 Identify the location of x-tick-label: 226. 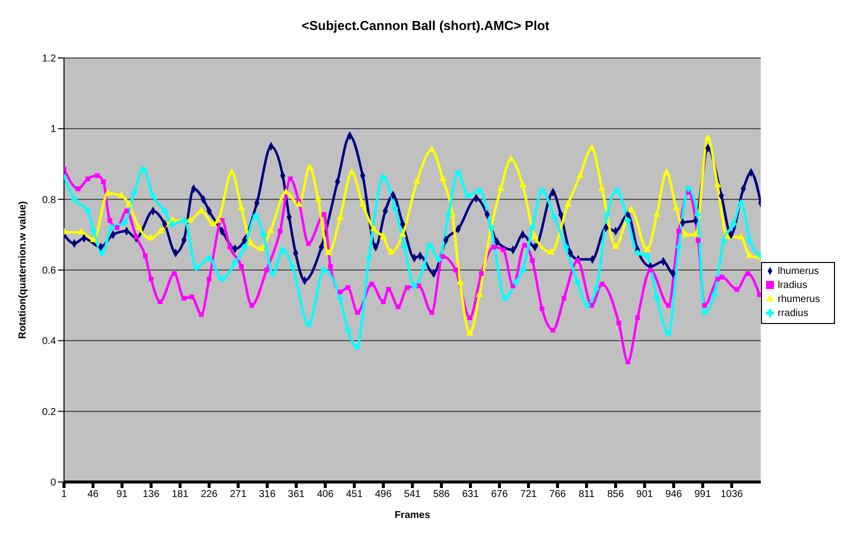
(209, 494).